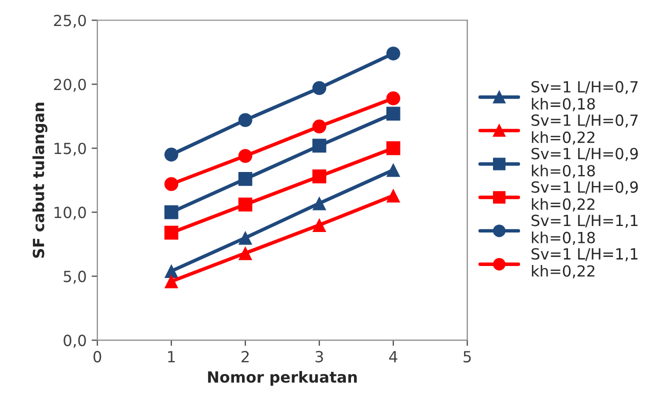 This screenshot has width=649, height=405. I want to click on y-tick-label: 0,0, so click(75, 341).